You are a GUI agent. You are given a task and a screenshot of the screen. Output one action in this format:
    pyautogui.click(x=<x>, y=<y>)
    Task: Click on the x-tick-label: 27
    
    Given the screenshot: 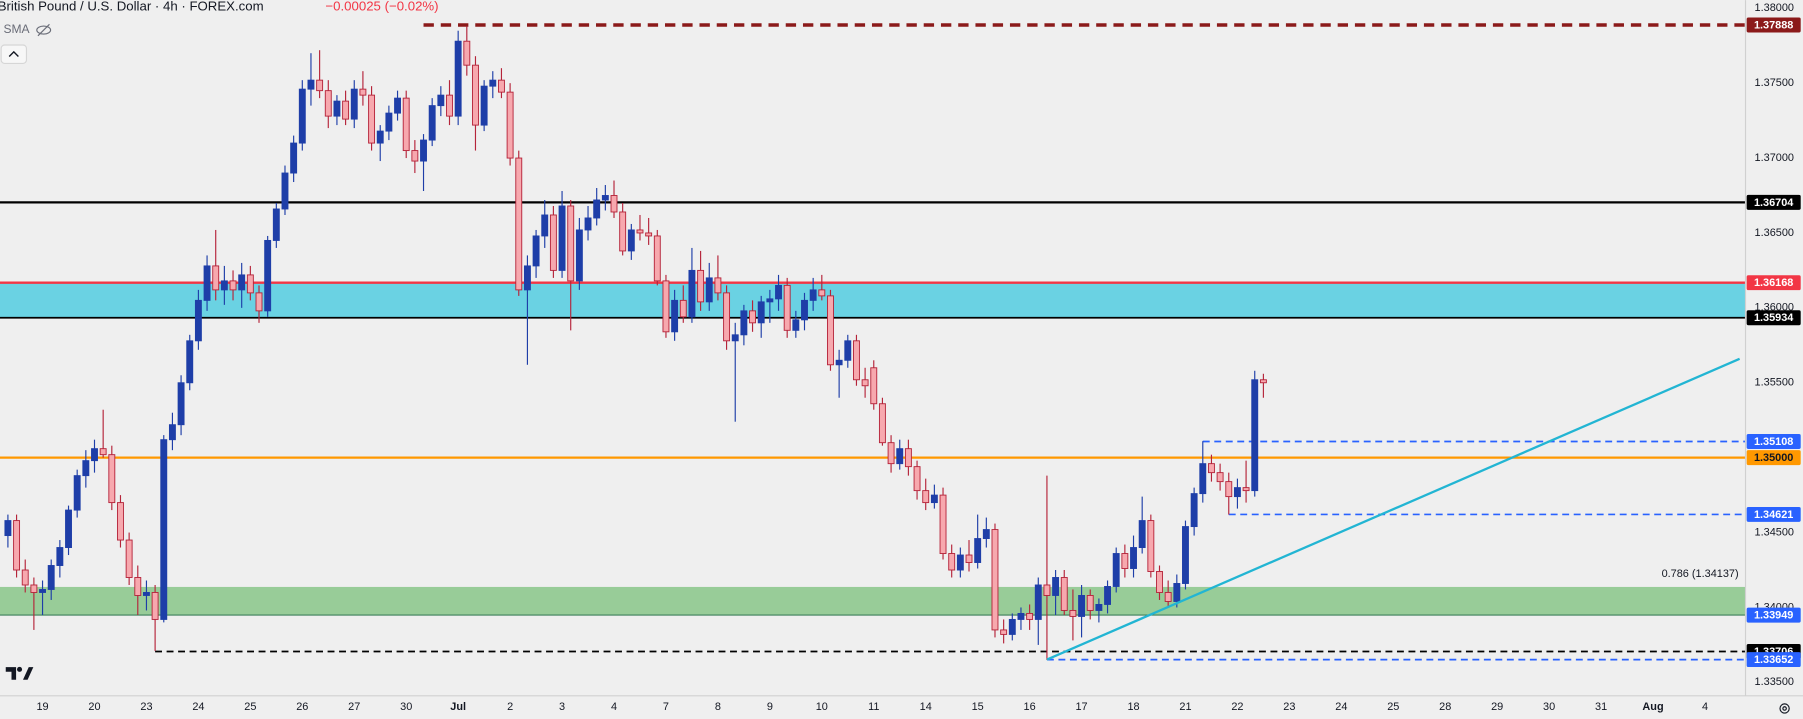 What is the action you would take?
    pyautogui.click(x=354, y=707)
    